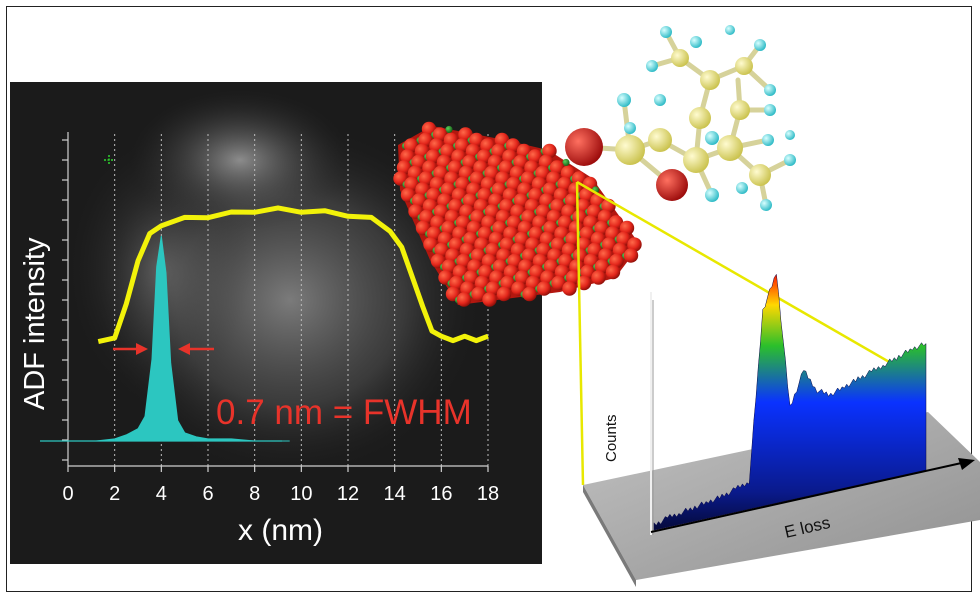  I want to click on eels-slab-front, so click(609, 536).